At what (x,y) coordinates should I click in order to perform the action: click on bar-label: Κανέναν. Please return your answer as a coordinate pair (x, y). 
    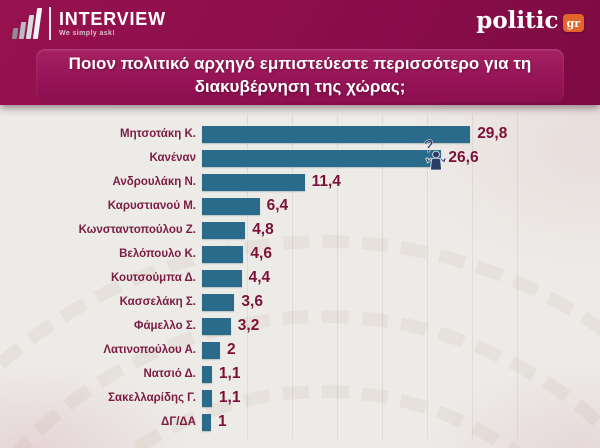
    Looking at the image, I should click on (172, 158).